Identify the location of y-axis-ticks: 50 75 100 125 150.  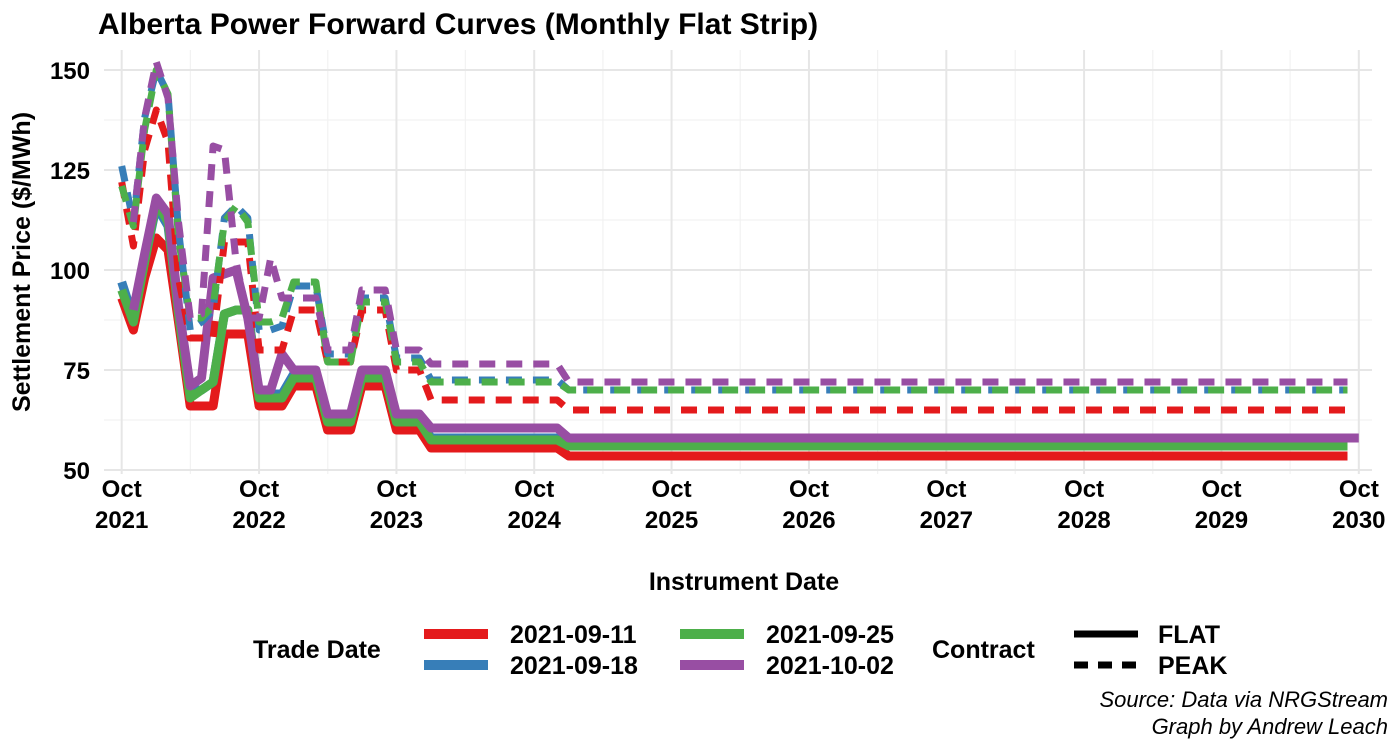
(70, 271).